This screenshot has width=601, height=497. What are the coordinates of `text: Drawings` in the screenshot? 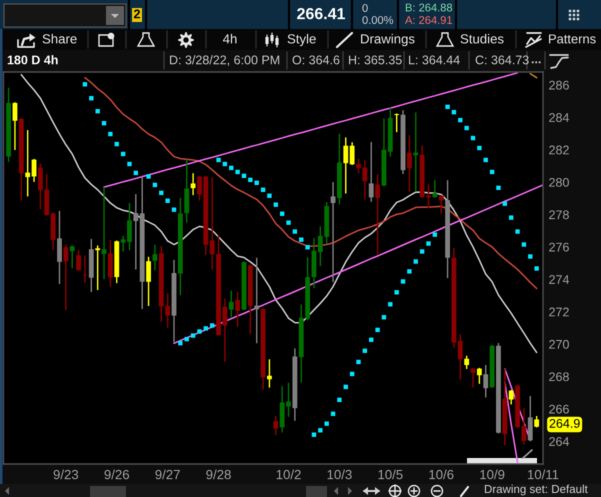 It's located at (388, 40).